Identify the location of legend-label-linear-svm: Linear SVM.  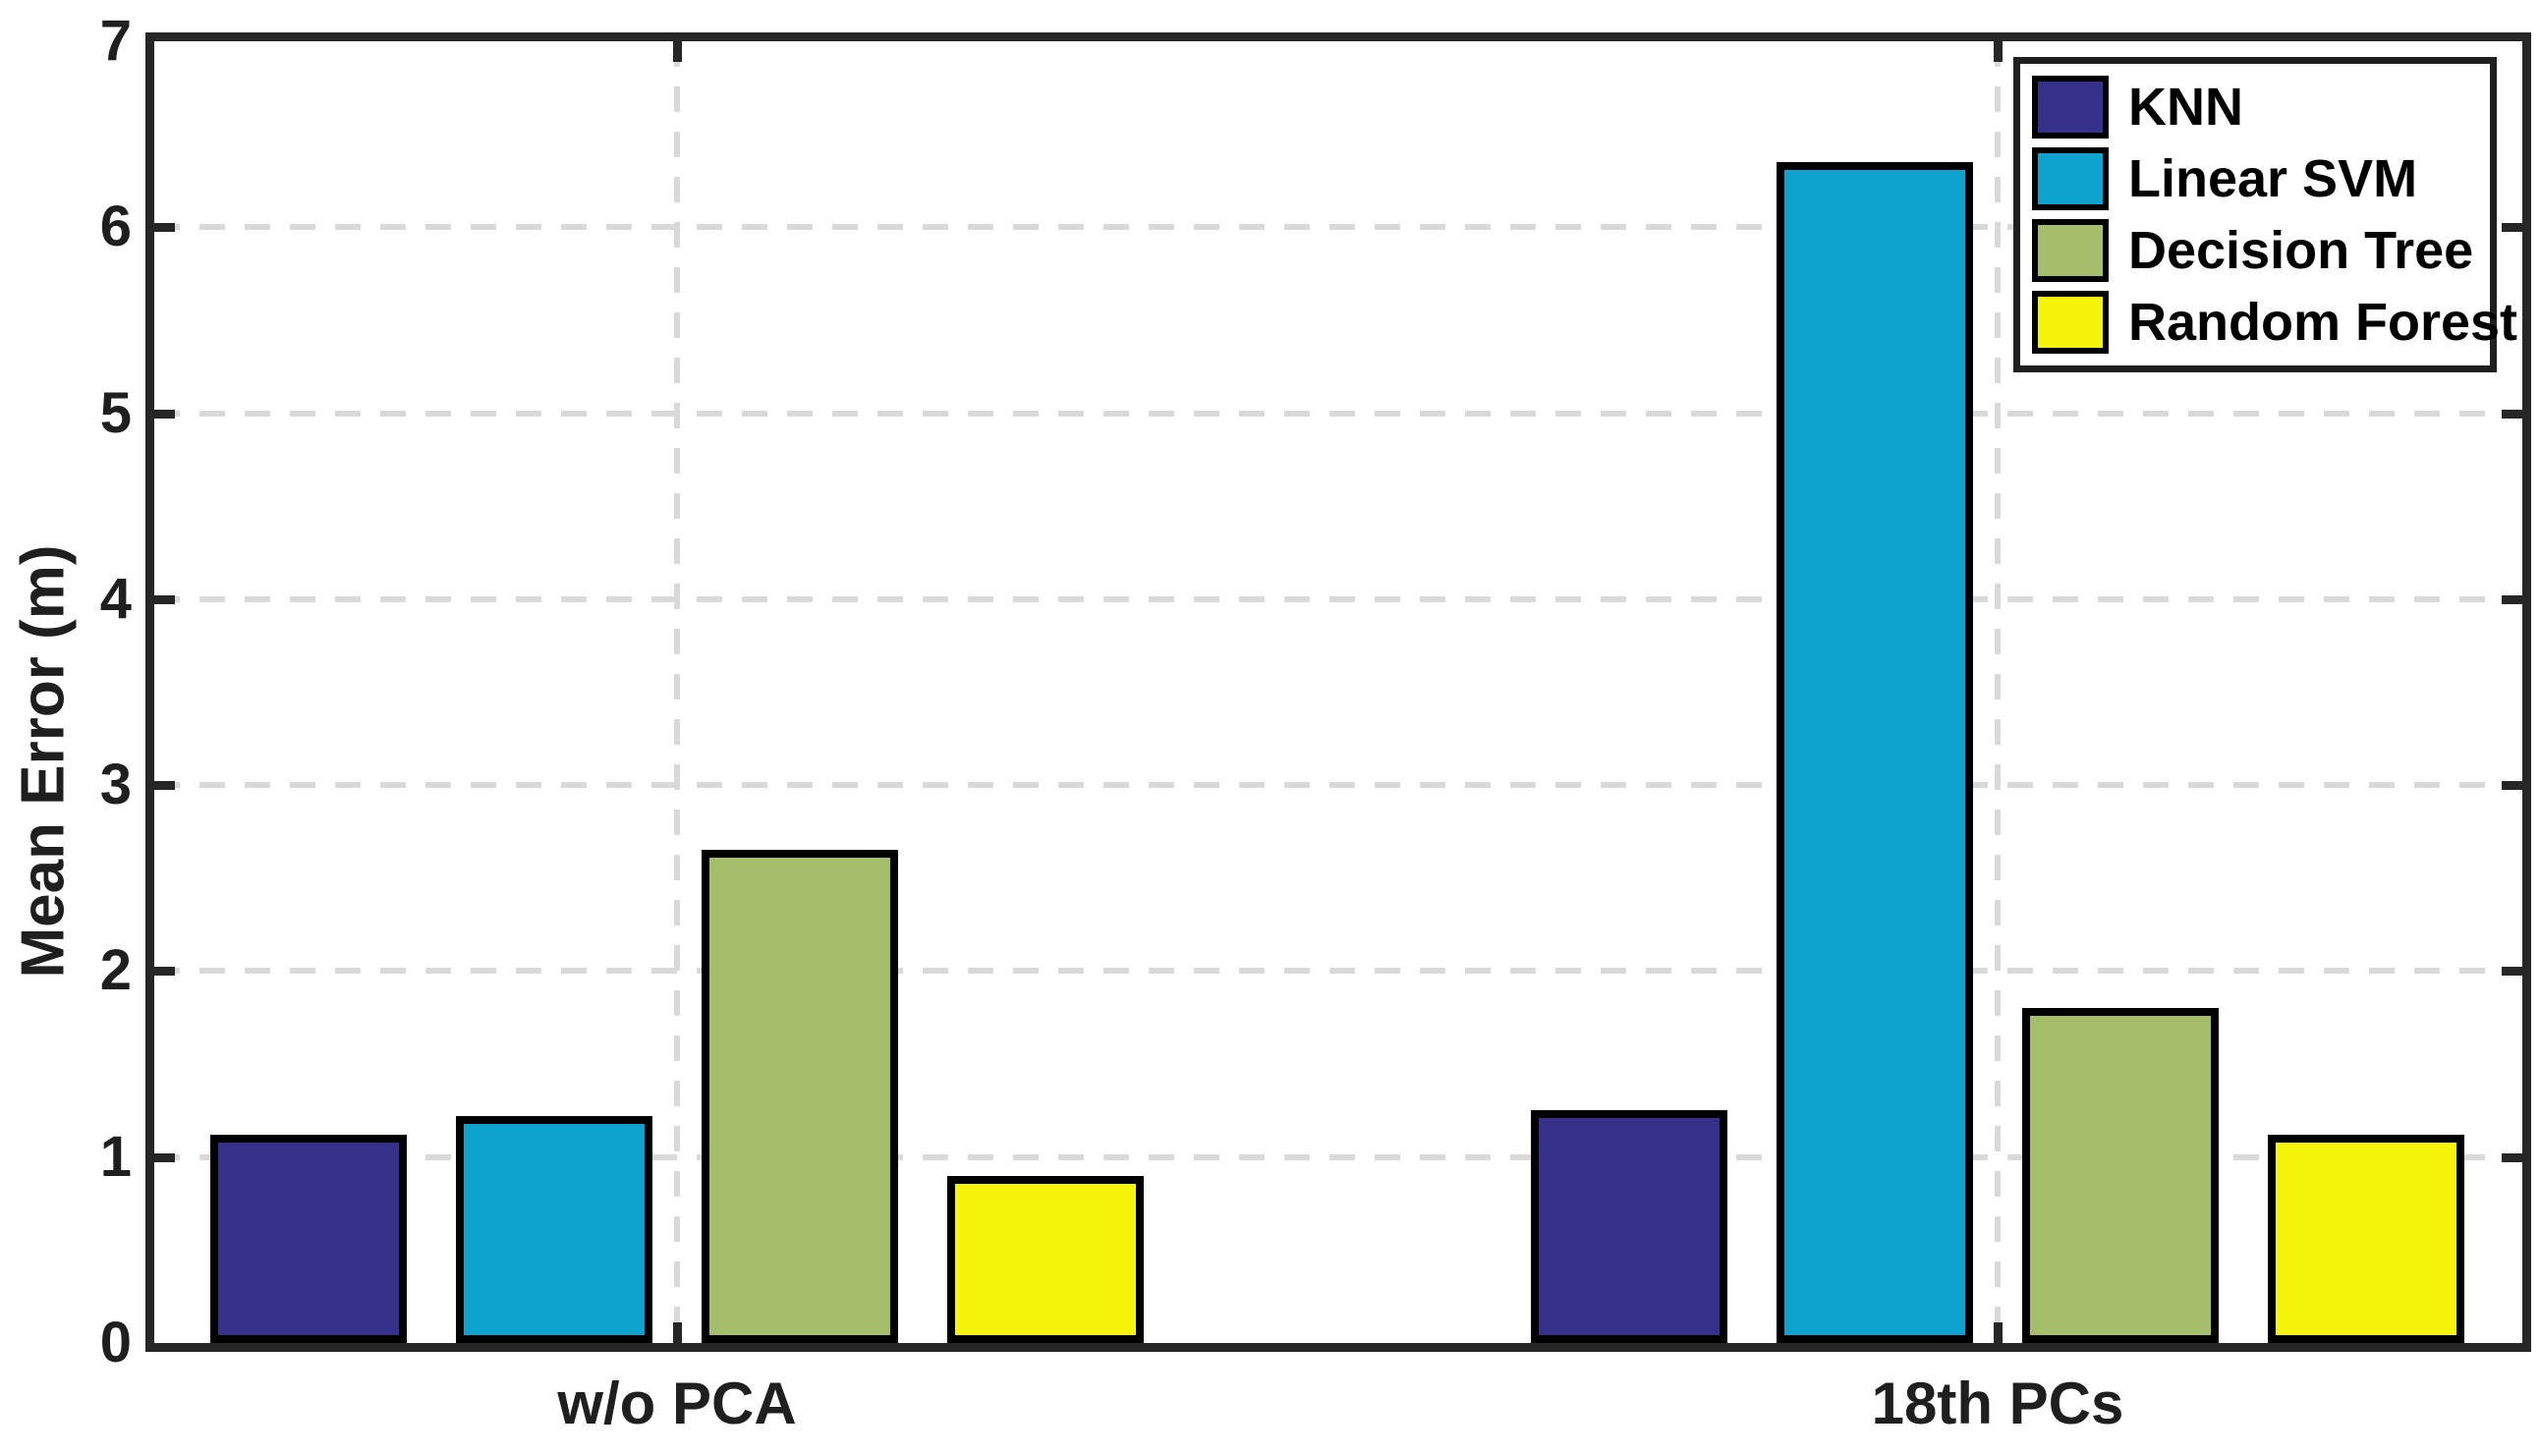
(2273, 179).